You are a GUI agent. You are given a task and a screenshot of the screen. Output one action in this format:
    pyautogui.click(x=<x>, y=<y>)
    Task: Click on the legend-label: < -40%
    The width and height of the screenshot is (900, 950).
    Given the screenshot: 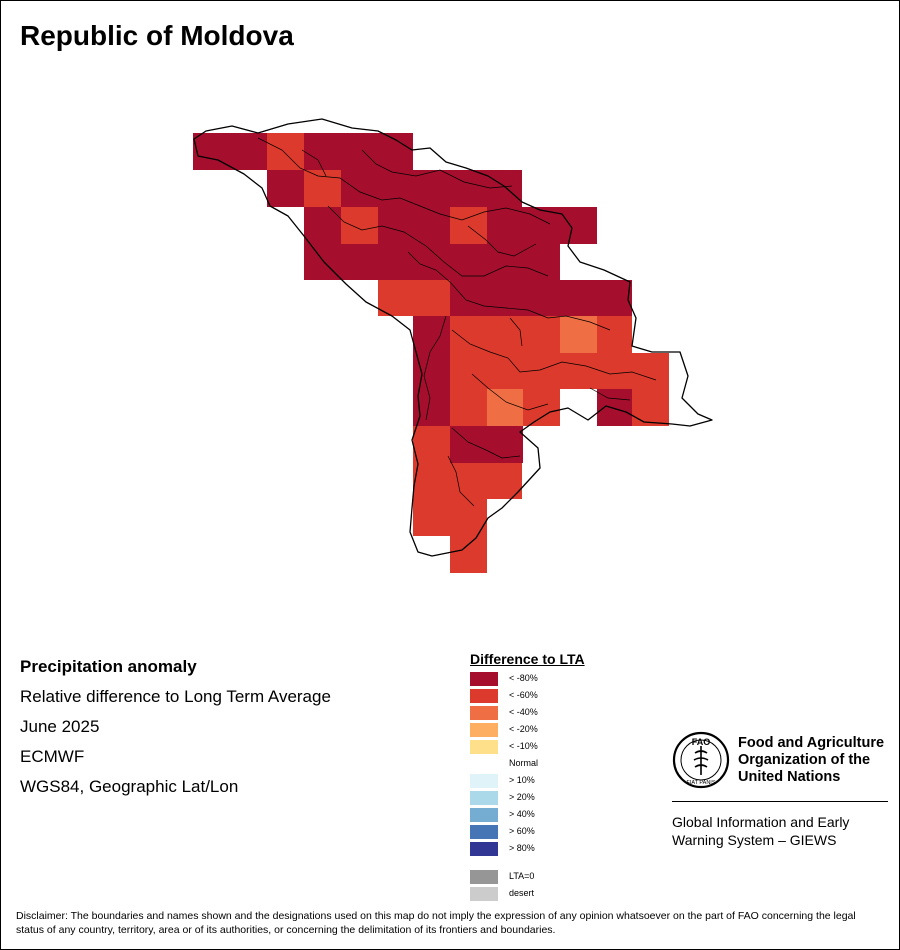 What is the action you would take?
    pyautogui.click(x=523, y=712)
    